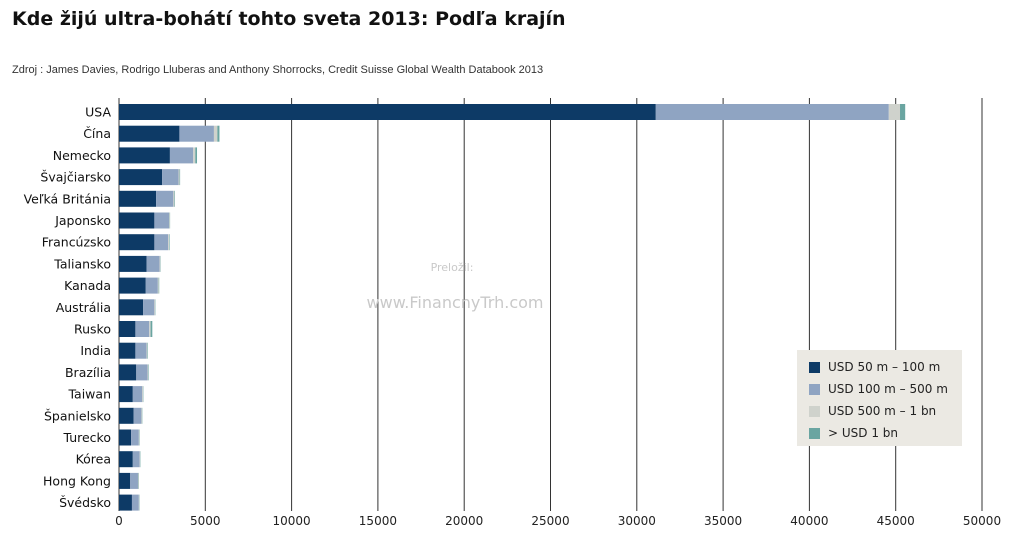 This screenshot has width=1026, height=553. Describe the element at coordinates (87, 285) in the screenshot. I see `category-label: Kanada` at that location.